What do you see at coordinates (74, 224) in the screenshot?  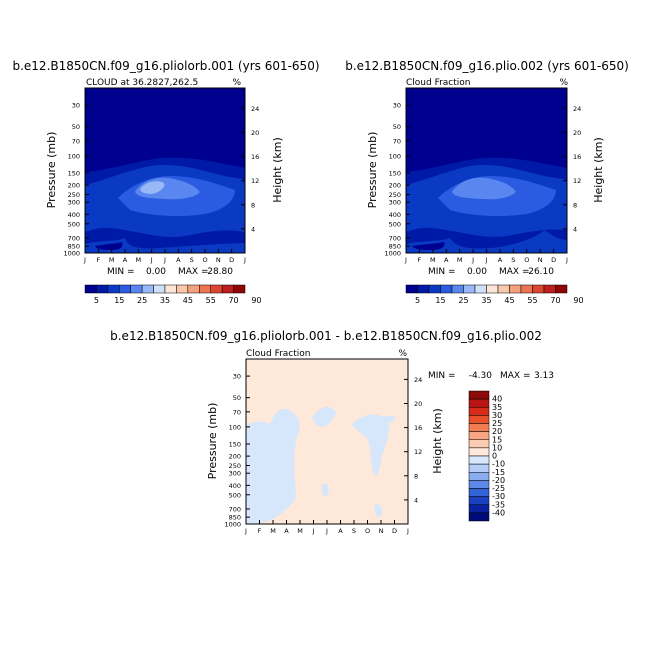 I see `panel-1-y-tick-label: 500` at bounding box center [74, 224].